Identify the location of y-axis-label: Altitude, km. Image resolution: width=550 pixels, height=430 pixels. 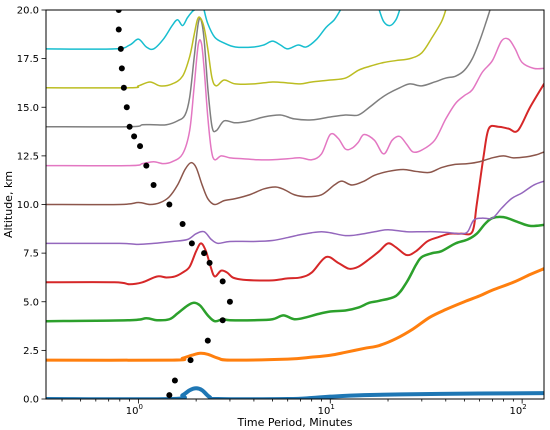
(8, 204).